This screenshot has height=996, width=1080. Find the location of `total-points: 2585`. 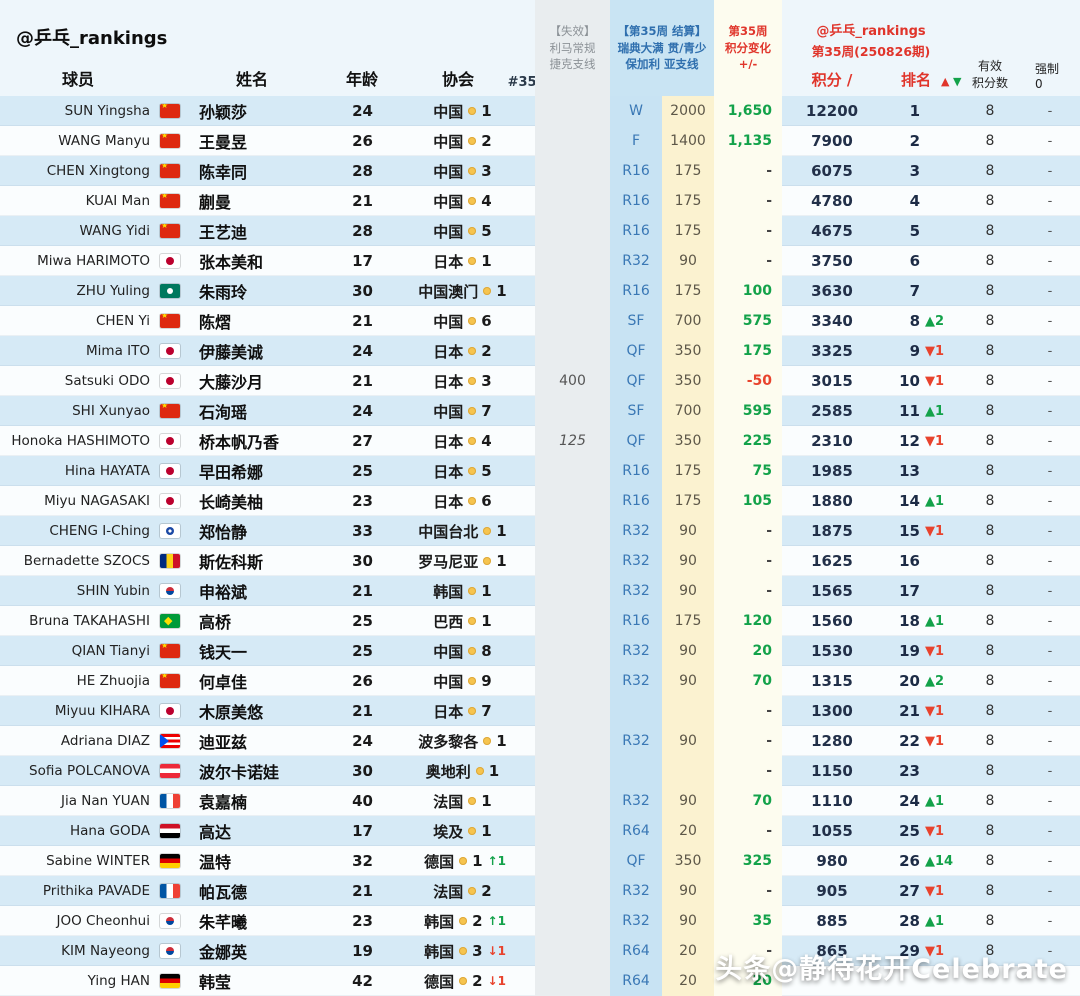

total-points: 2585 is located at coordinates (832, 411).